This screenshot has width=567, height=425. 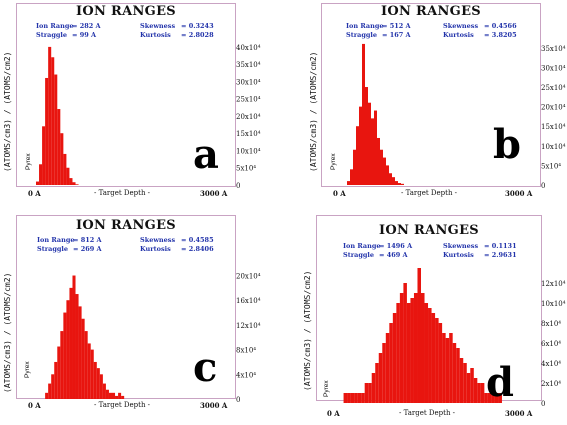 What do you see at coordinates (393, 255) in the screenshot?
I see `straggle-value: = 469 A` at bounding box center [393, 255].